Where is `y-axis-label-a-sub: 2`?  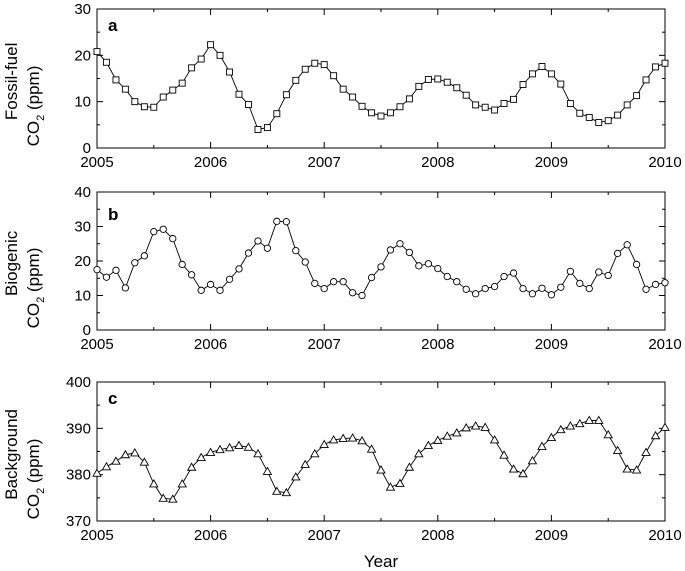 y-axis-label-a-sub: 2 is located at coordinates (41, 118).